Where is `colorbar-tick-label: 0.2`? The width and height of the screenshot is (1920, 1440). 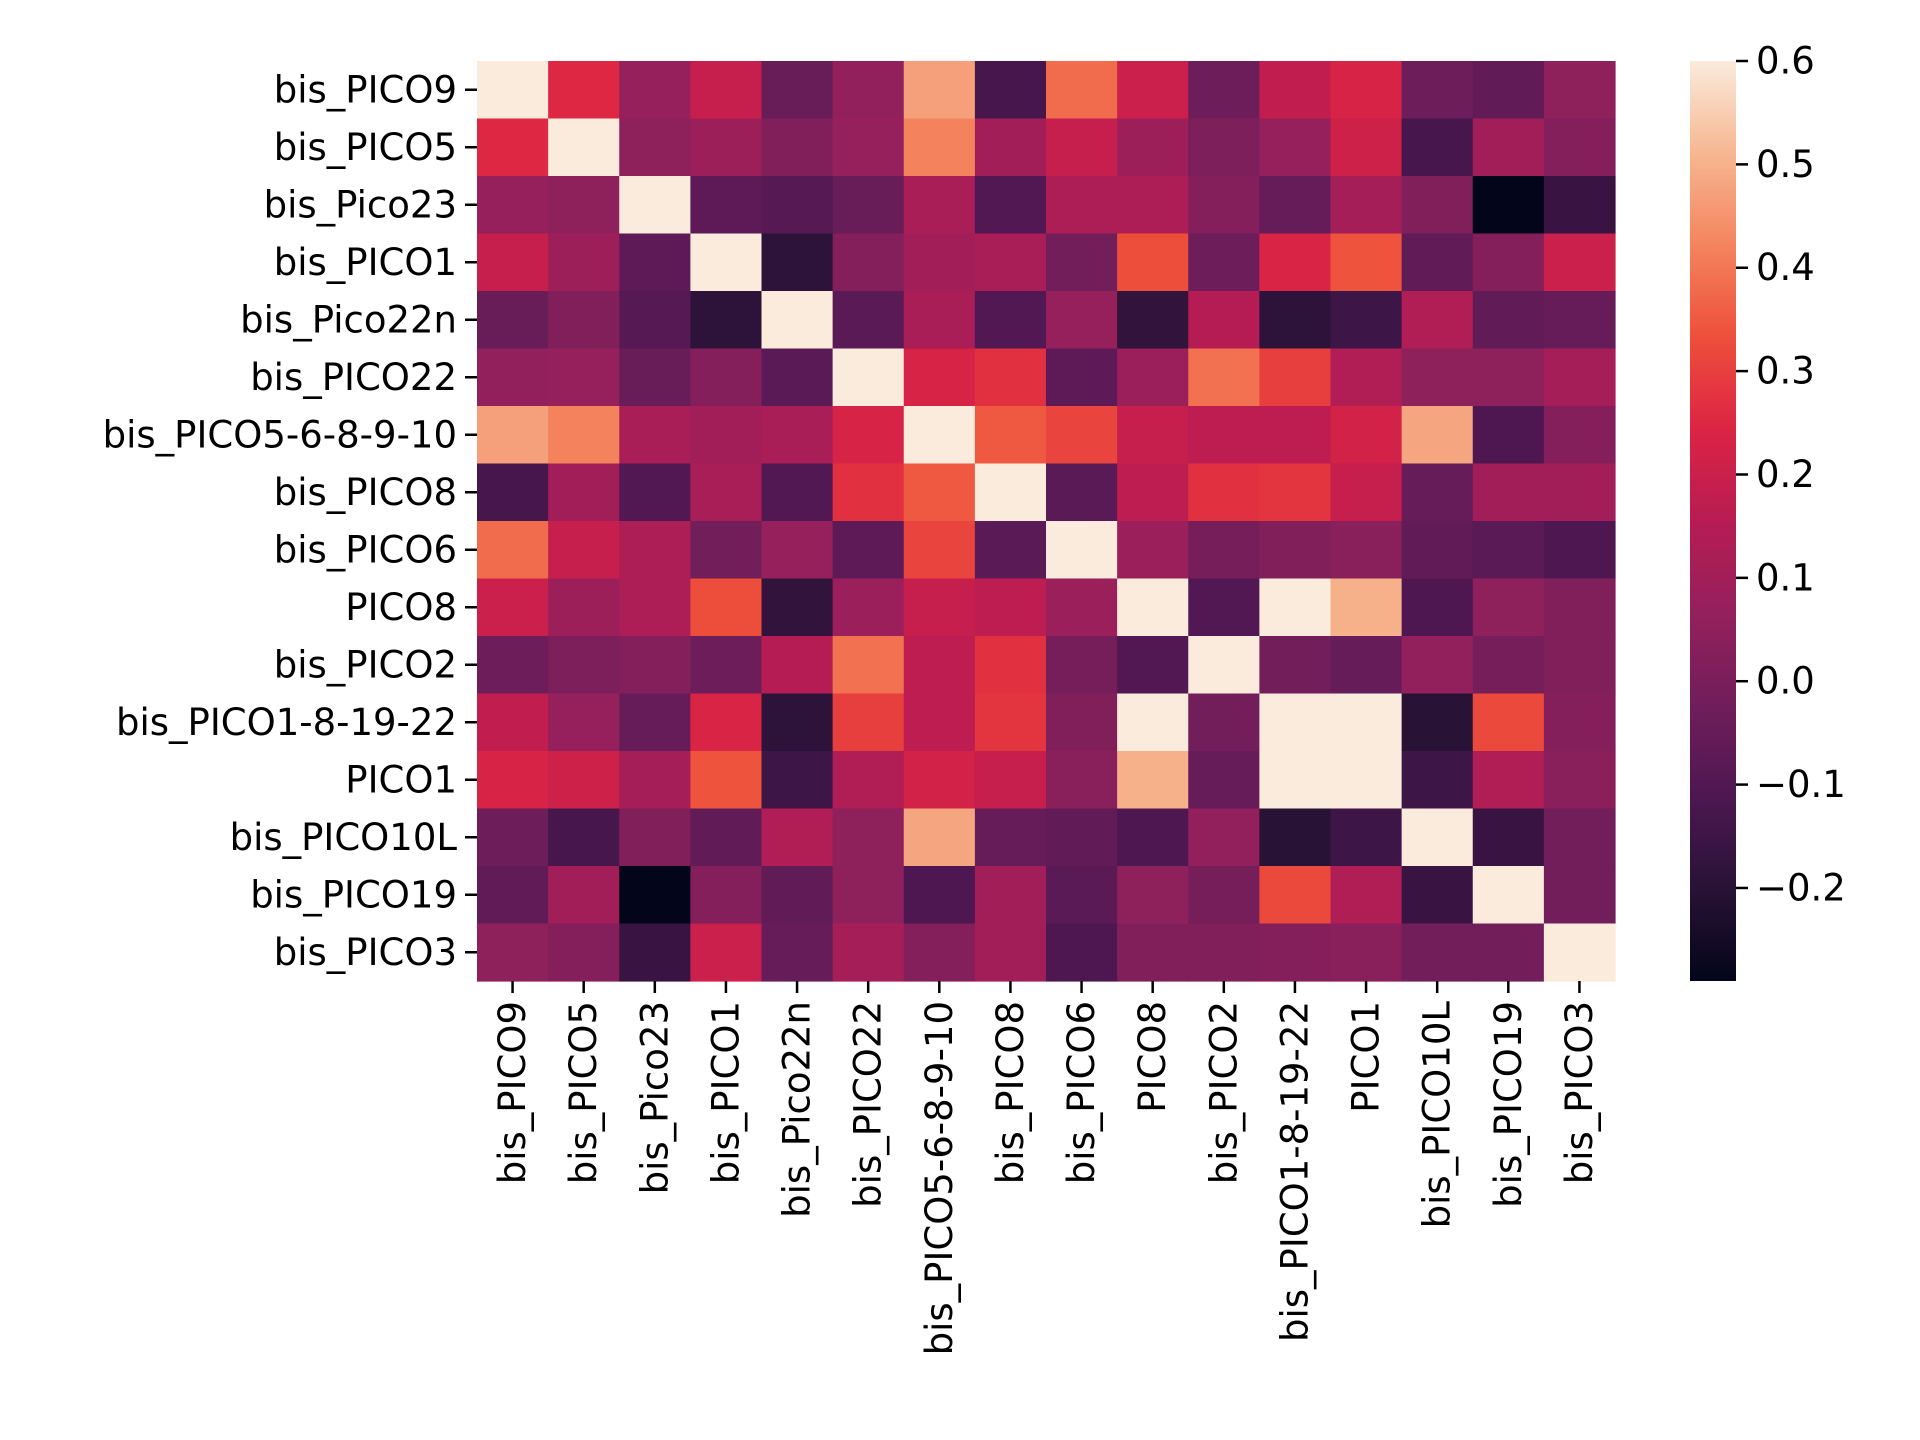 colorbar-tick-label: 0.2 is located at coordinates (1785, 474).